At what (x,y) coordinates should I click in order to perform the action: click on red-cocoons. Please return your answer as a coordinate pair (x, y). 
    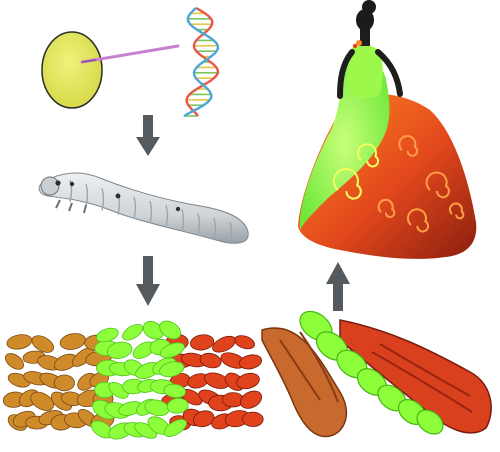
    Looking at the image, I should click on (212, 382).